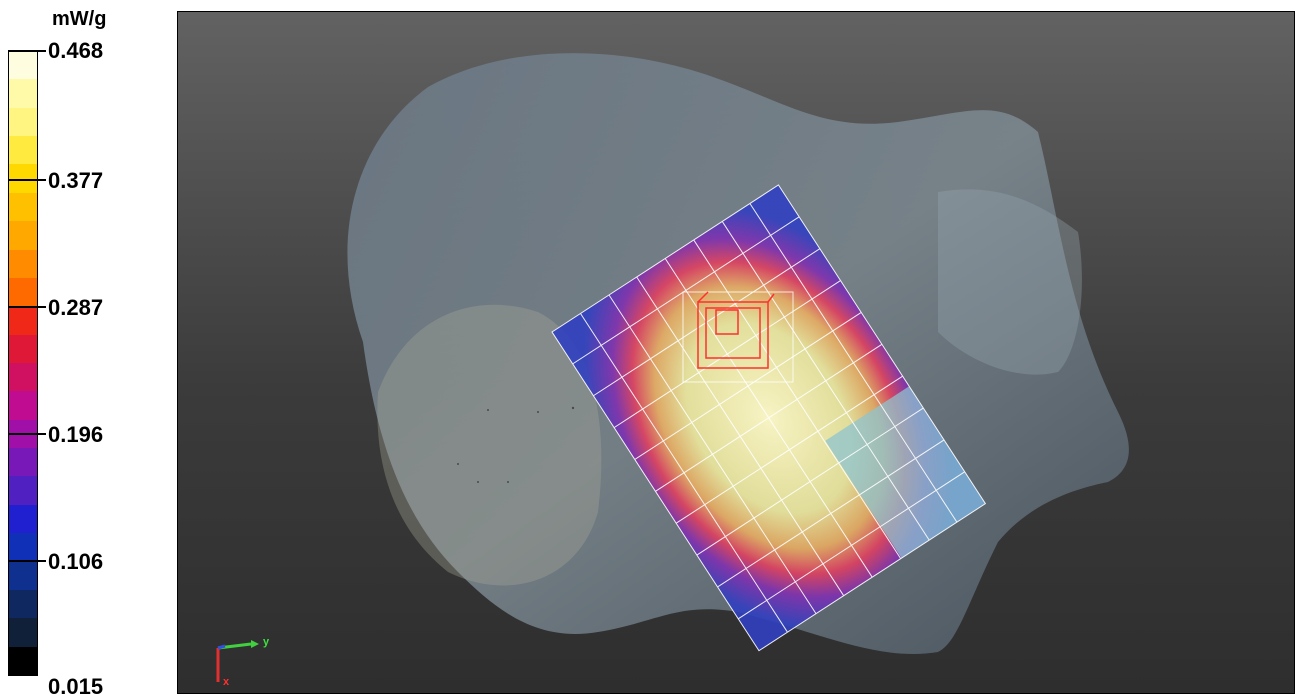 This screenshot has width=1296, height=699. Describe the element at coordinates (226, 682) in the screenshot. I see `x-axis-label: x` at that location.